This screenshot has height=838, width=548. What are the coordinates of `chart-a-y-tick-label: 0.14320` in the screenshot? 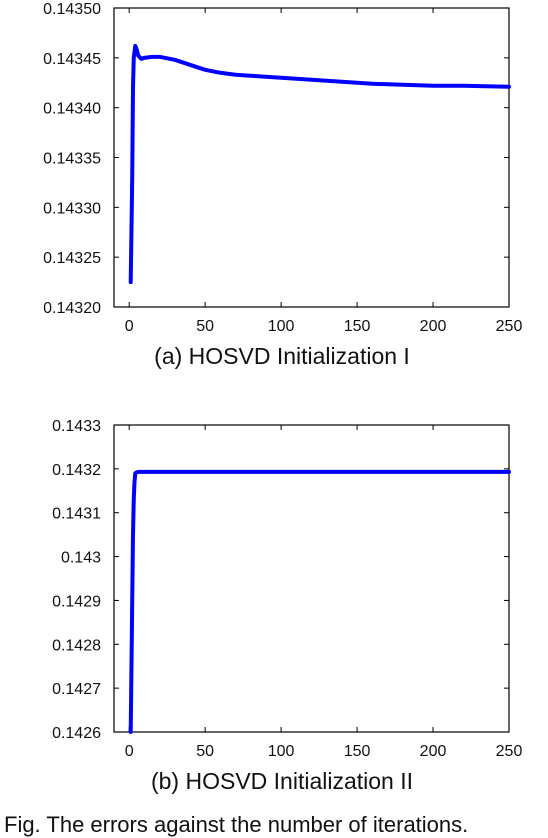 It's located at (72, 308).